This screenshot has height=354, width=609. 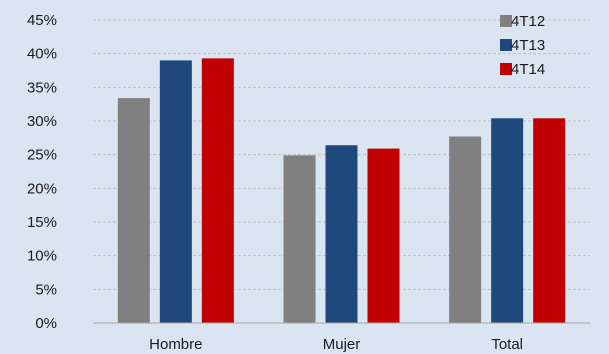 What do you see at coordinates (507, 344) in the screenshot?
I see `x-category-label: Total` at bounding box center [507, 344].